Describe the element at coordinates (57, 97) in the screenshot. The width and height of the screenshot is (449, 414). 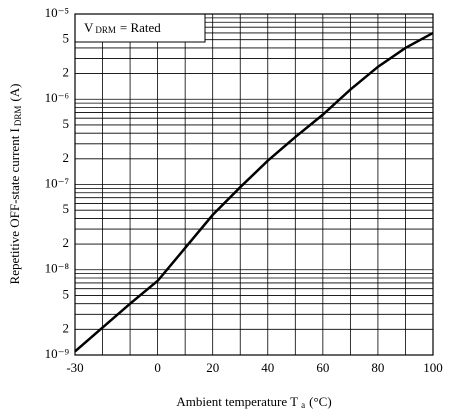
I see `y-tick-label: 10⁻⁶` at that location.